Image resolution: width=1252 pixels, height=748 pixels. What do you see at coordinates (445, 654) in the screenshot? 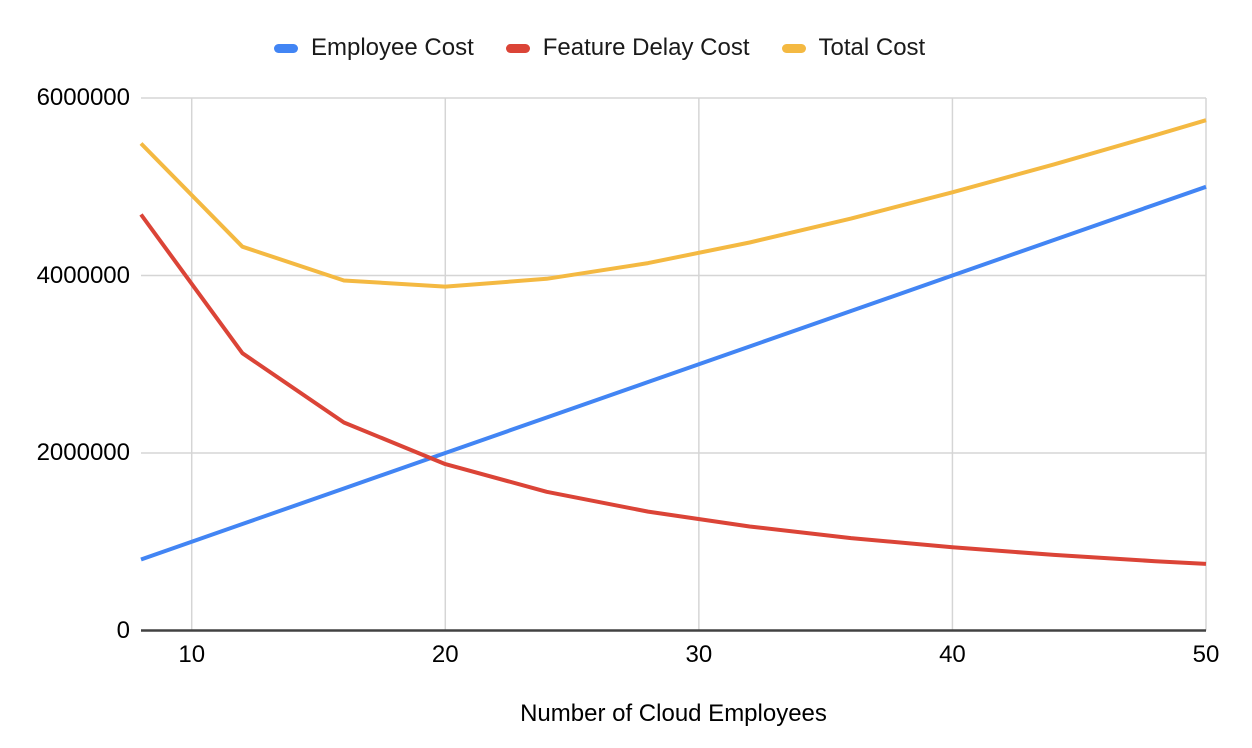
I see `x-tick-label: 20` at bounding box center [445, 654].